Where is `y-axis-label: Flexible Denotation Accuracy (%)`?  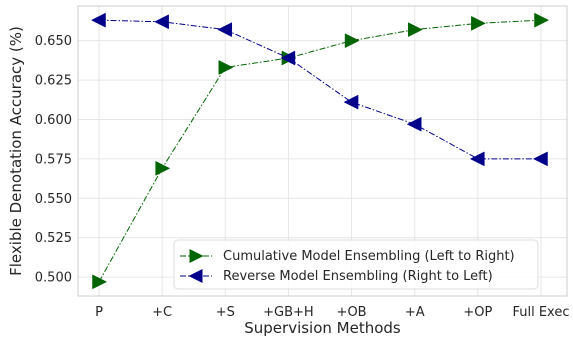
y-axis-label: Flexible Denotation Accuracy (%) is located at coordinates (16, 151).